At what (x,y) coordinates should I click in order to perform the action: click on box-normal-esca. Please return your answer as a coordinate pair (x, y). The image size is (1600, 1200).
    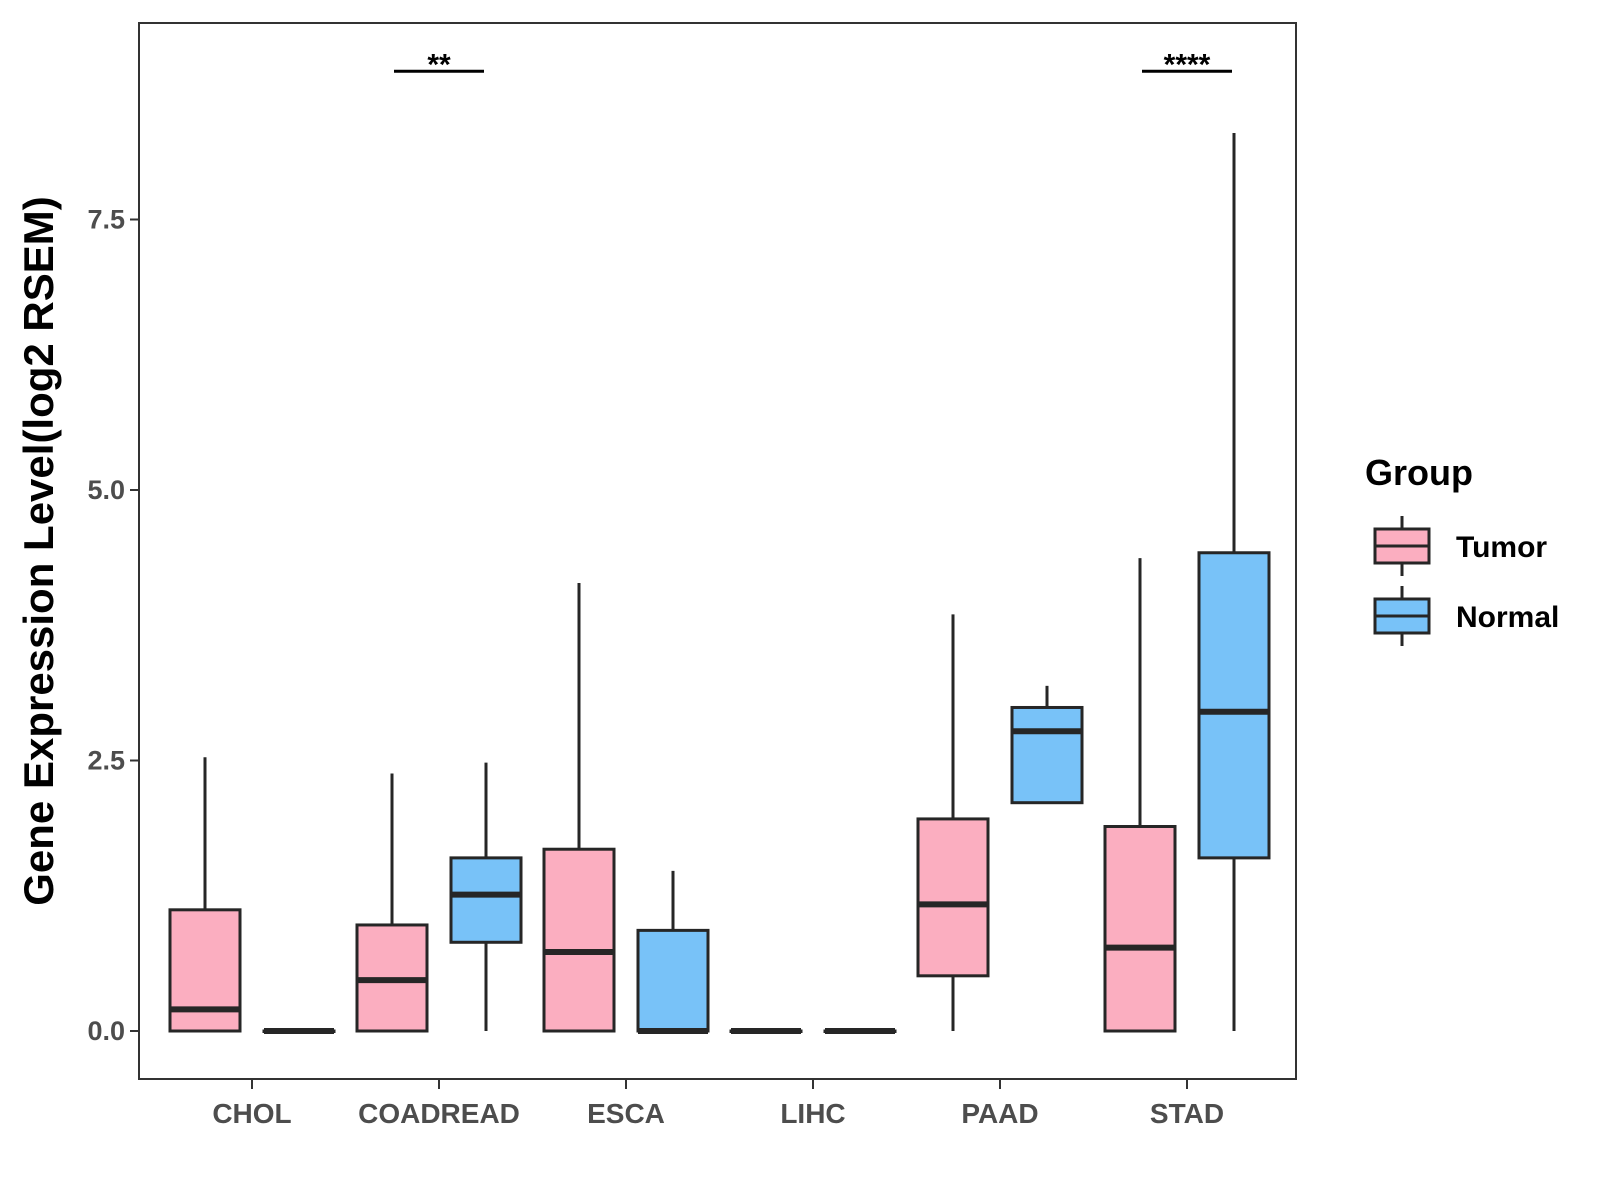
    Looking at the image, I should click on (673, 952).